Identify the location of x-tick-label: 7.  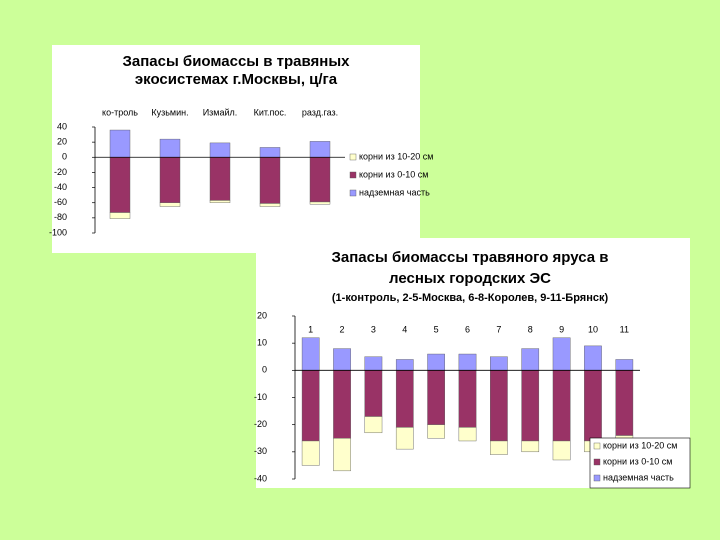
(498, 329).